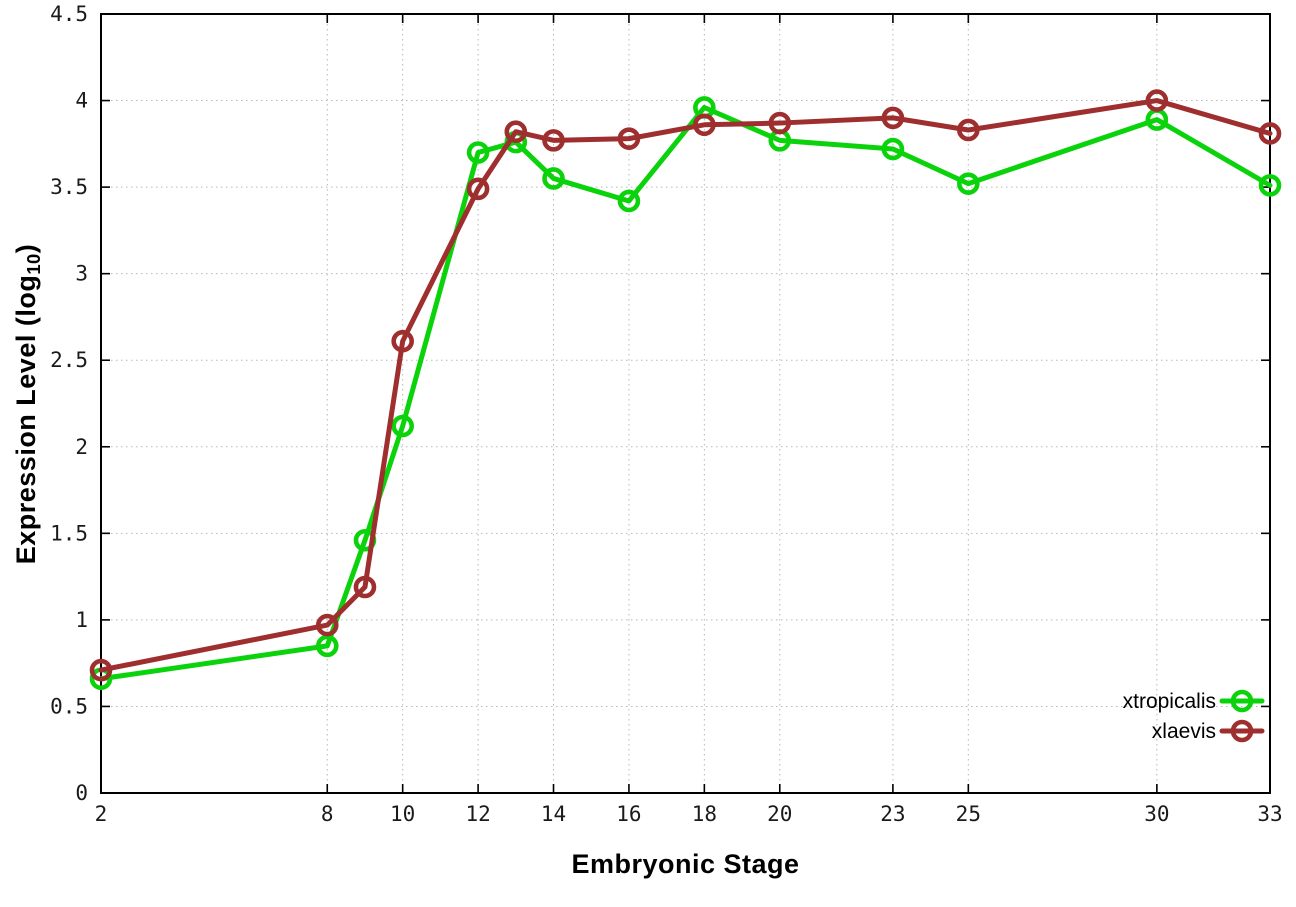  Describe the element at coordinates (553, 814) in the screenshot. I see `x-tick-label: 14` at that location.